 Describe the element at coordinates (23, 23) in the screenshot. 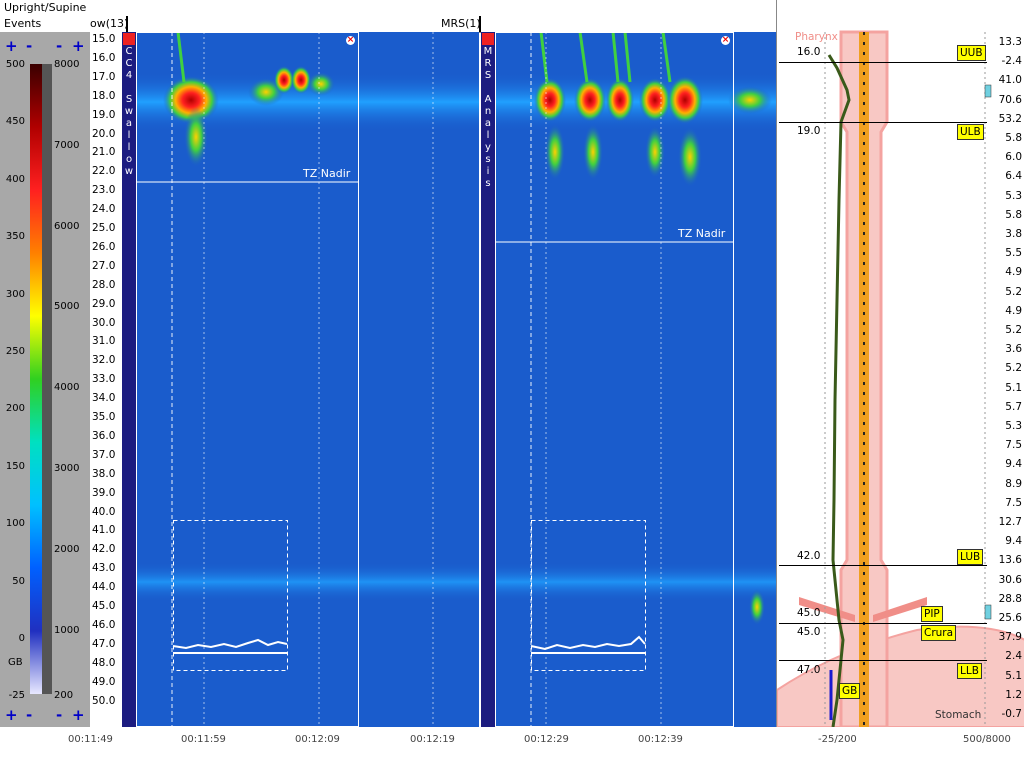

I see `events-label: Events` at that location.